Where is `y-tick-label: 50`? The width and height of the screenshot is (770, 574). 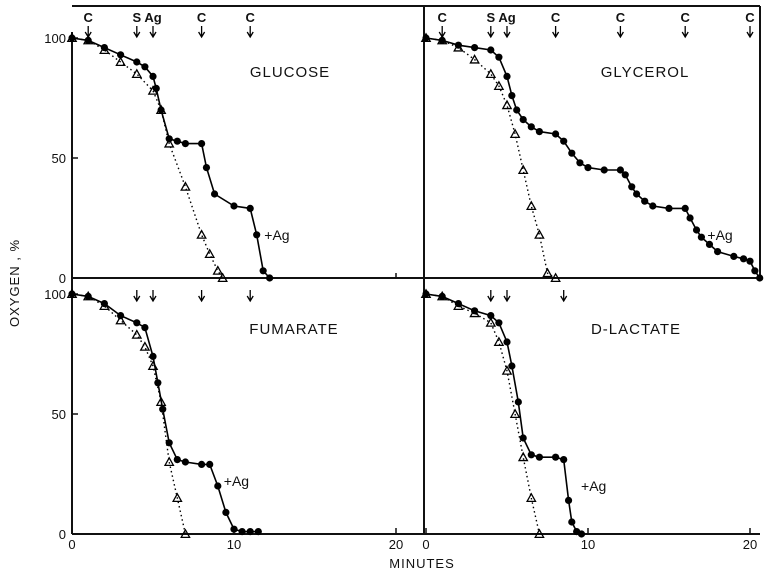
y-tick-label: 50 is located at coordinates (59, 158).